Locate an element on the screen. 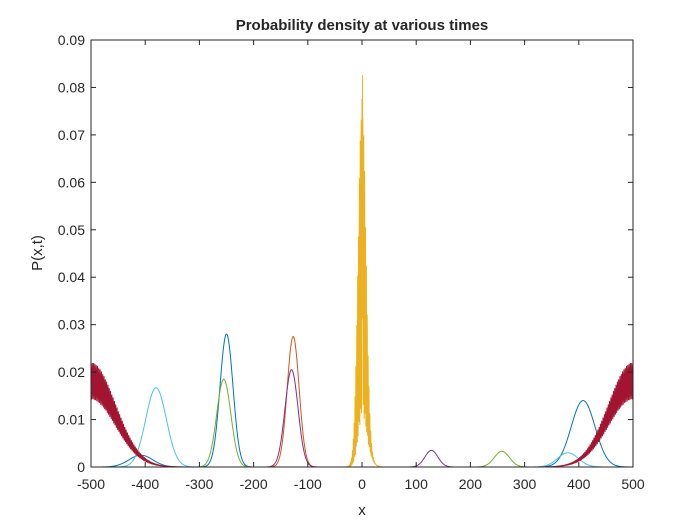 The height and width of the screenshot is (525, 700). y-tick-label: 0 is located at coordinates (81, 467).